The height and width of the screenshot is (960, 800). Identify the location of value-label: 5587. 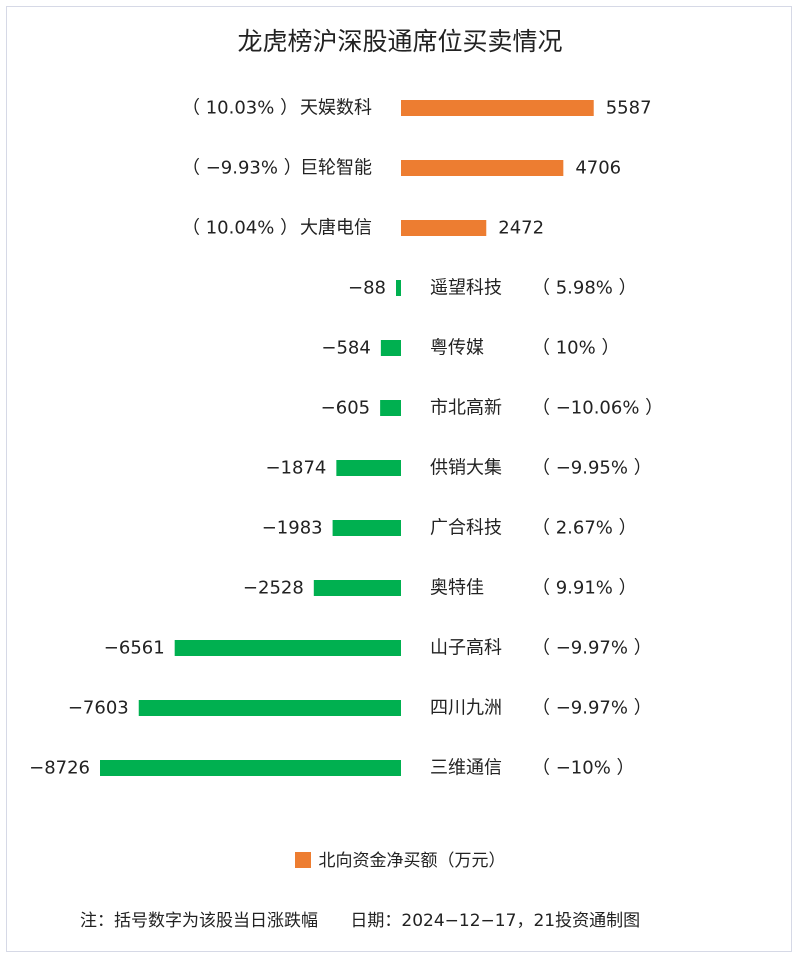
(629, 108).